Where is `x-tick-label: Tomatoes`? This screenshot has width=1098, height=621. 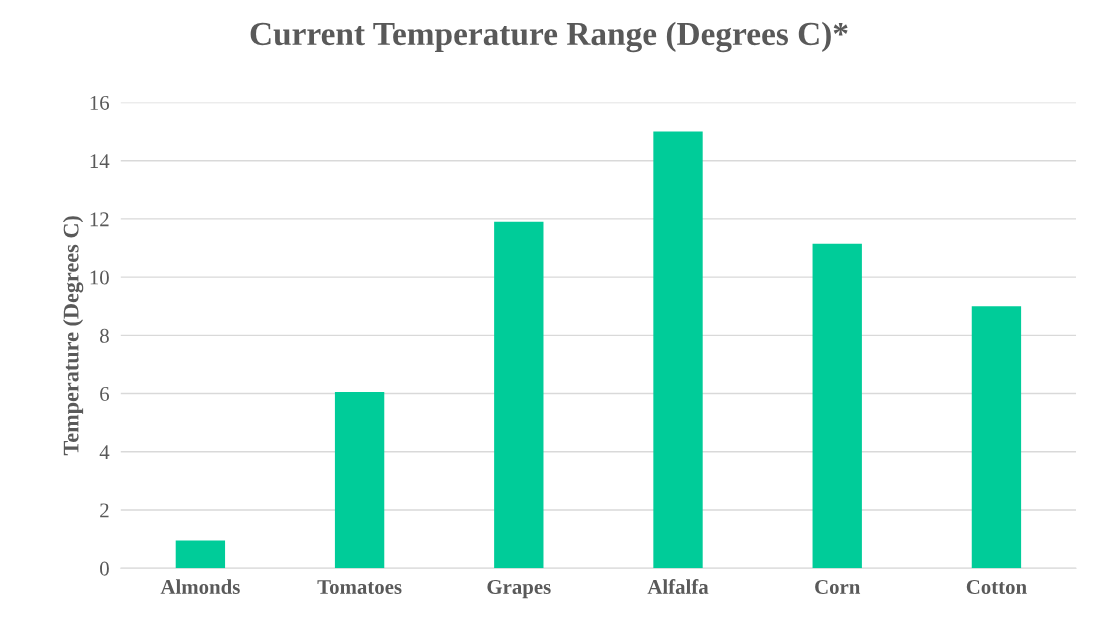 x-tick-label: Tomatoes is located at coordinates (359, 587).